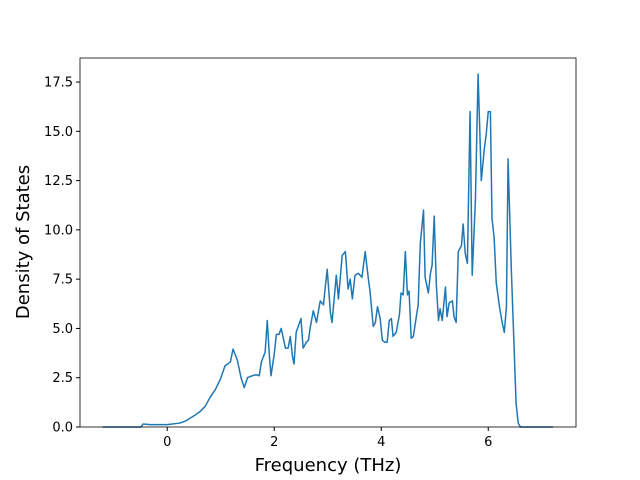 The image size is (640, 480). What do you see at coordinates (58, 132) in the screenshot?
I see `y-tick-label: 15.0` at bounding box center [58, 132].